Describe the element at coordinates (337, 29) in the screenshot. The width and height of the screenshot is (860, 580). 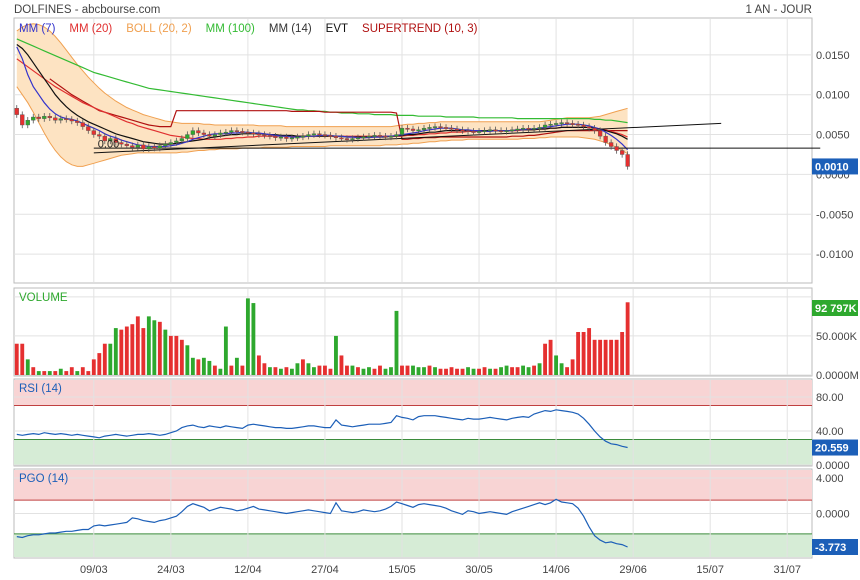
I see `legend-entry: EVT` at that location.